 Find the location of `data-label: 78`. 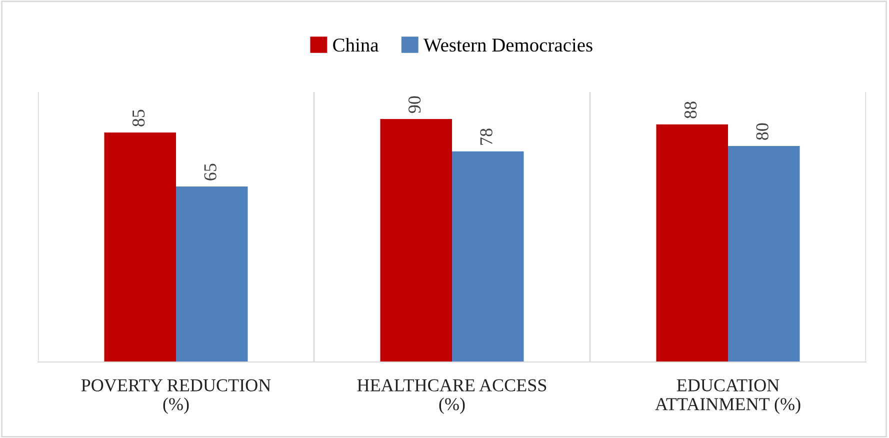

data-label: 78 is located at coordinates (486, 136).